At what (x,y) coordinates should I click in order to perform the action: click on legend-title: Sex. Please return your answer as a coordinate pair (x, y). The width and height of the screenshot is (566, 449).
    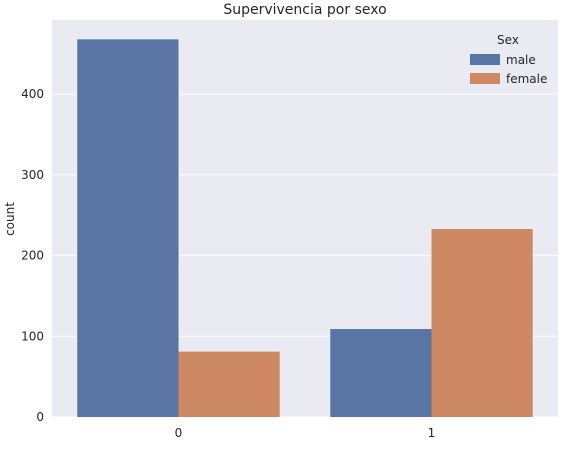
    Looking at the image, I should click on (508, 40).